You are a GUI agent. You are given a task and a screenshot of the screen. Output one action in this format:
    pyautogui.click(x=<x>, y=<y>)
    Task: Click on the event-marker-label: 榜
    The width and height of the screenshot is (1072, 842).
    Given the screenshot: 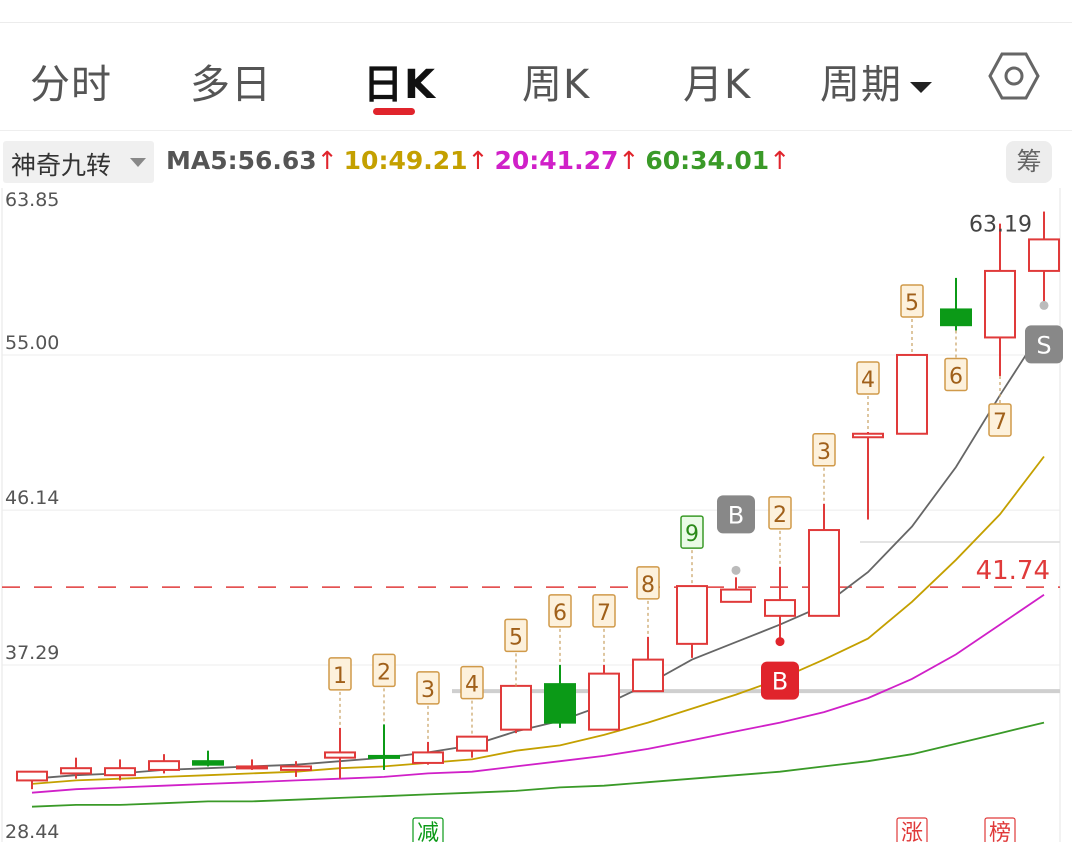 What is the action you would take?
    pyautogui.click(x=1000, y=831)
    